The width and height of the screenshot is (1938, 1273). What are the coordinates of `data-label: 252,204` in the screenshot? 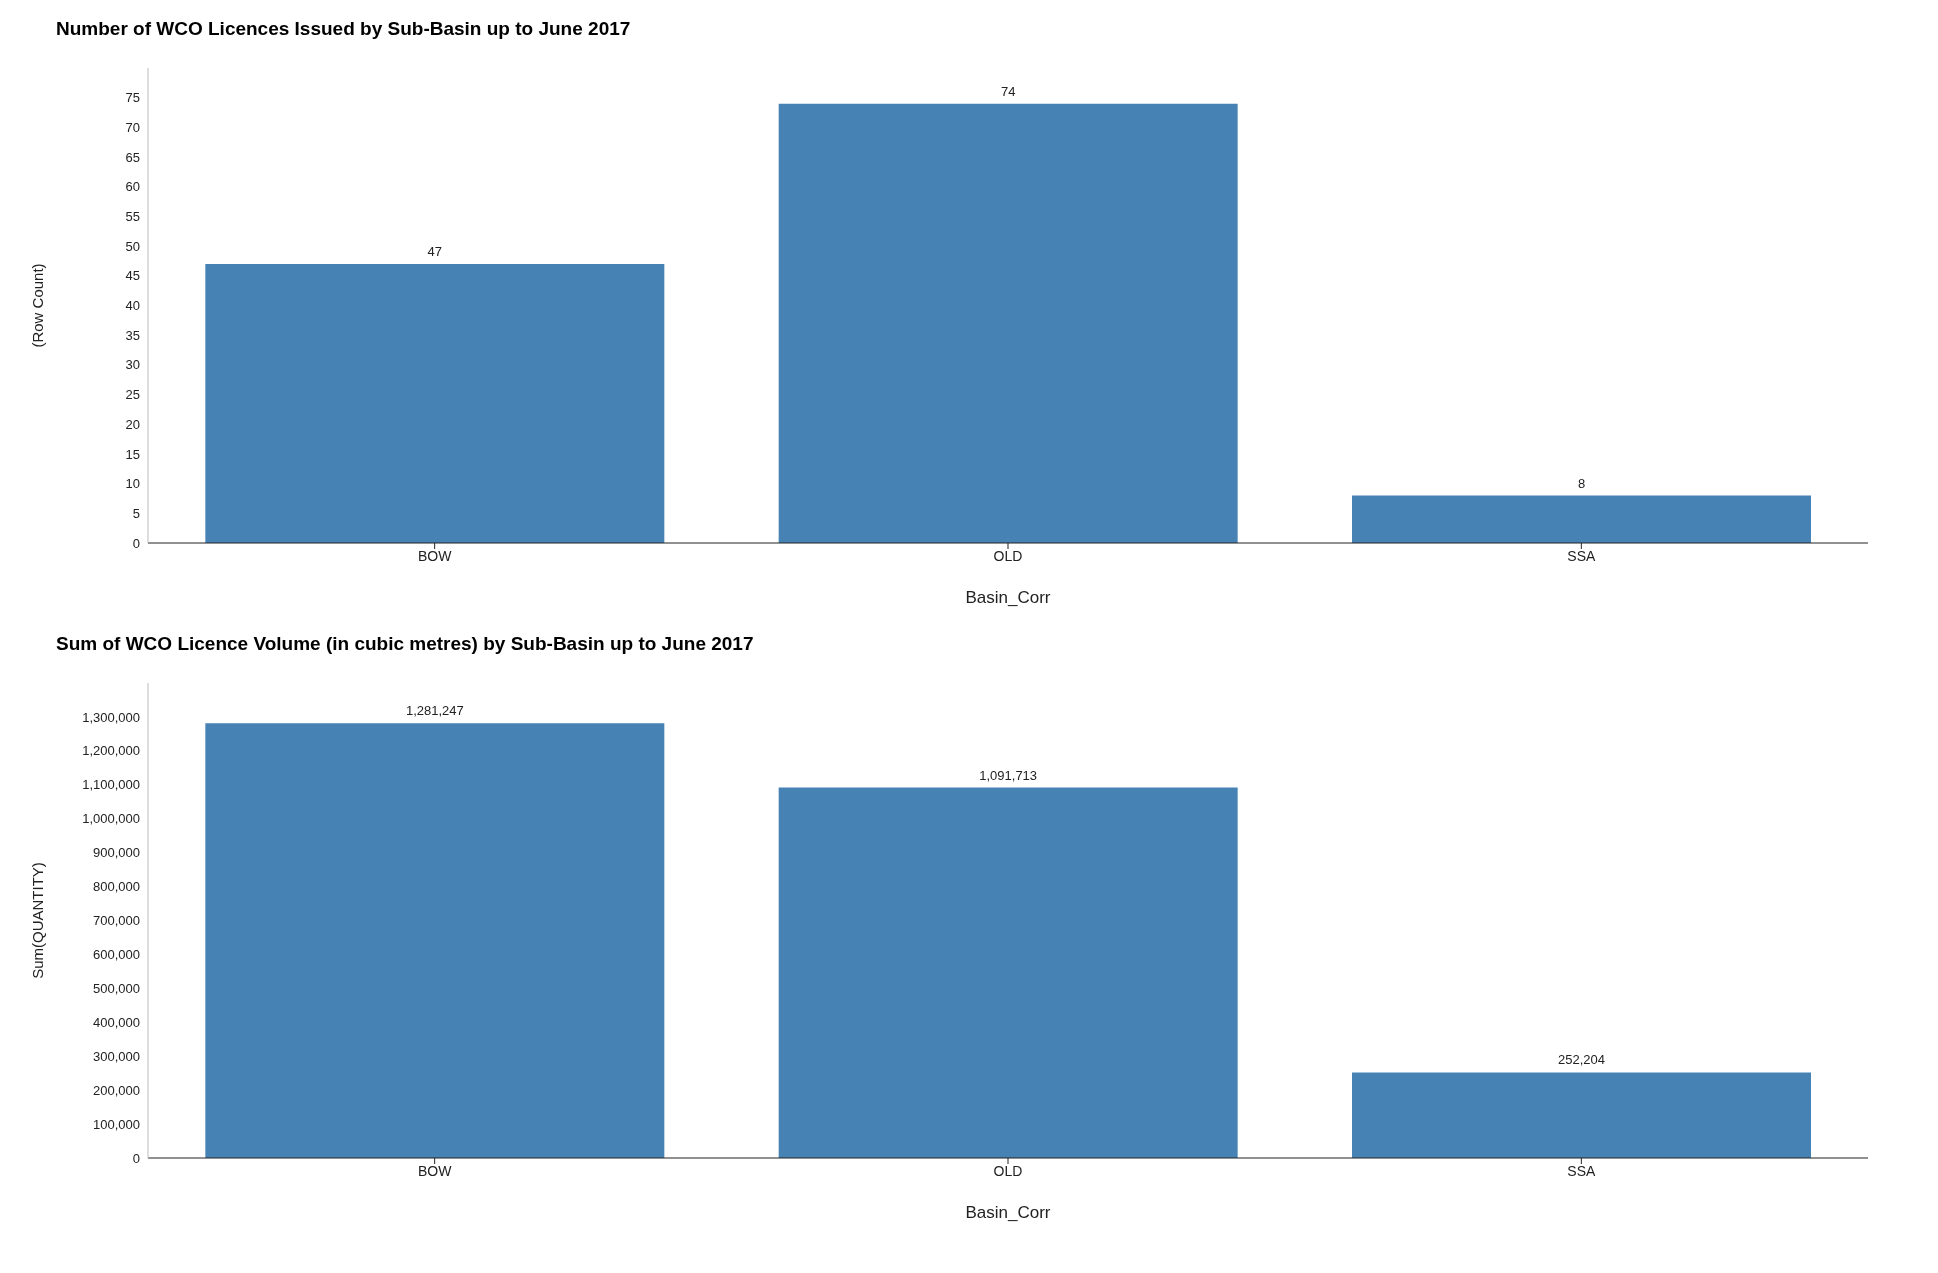 It's located at (1581, 1060).